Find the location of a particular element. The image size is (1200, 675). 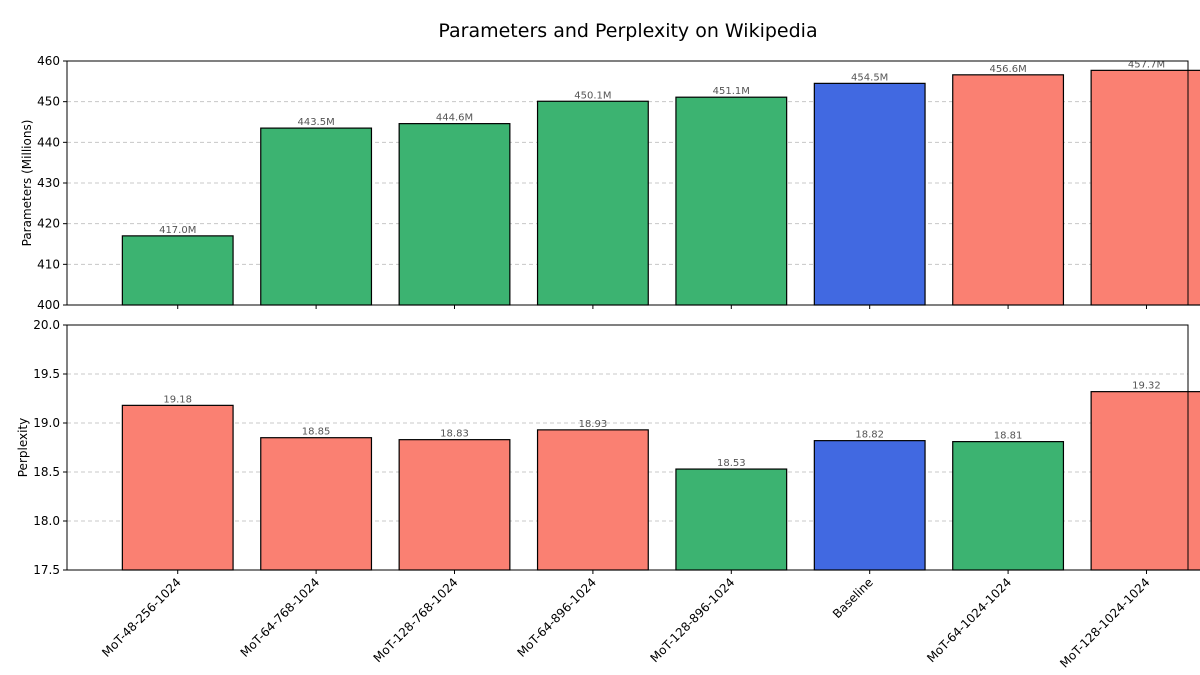

y-tick-label: 19.5 is located at coordinates (46, 374).